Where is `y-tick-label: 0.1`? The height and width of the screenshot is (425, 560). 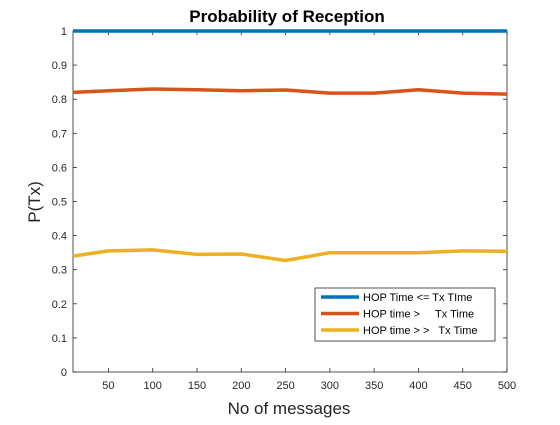
y-tick-label: 0.1 is located at coordinates (59, 339).